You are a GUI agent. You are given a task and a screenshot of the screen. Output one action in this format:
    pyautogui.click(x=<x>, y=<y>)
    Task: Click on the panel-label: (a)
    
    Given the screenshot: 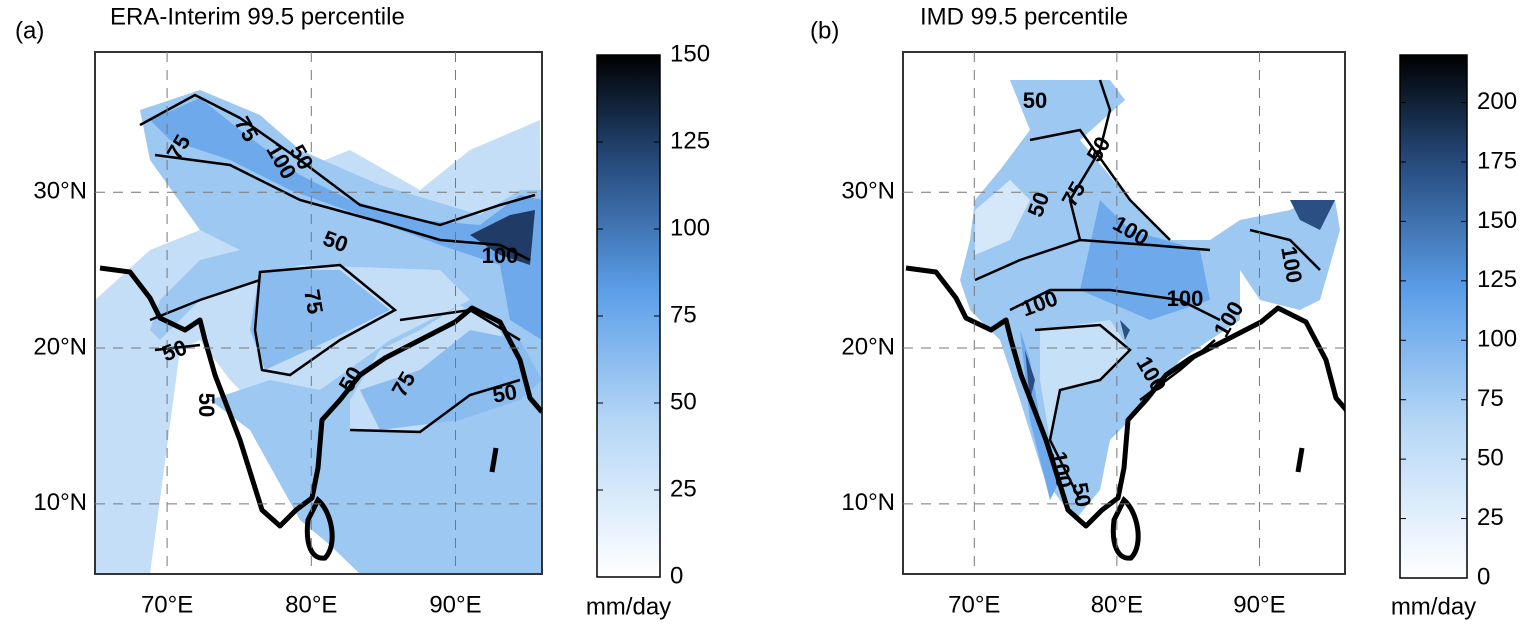 What is the action you would take?
    pyautogui.click(x=29, y=30)
    